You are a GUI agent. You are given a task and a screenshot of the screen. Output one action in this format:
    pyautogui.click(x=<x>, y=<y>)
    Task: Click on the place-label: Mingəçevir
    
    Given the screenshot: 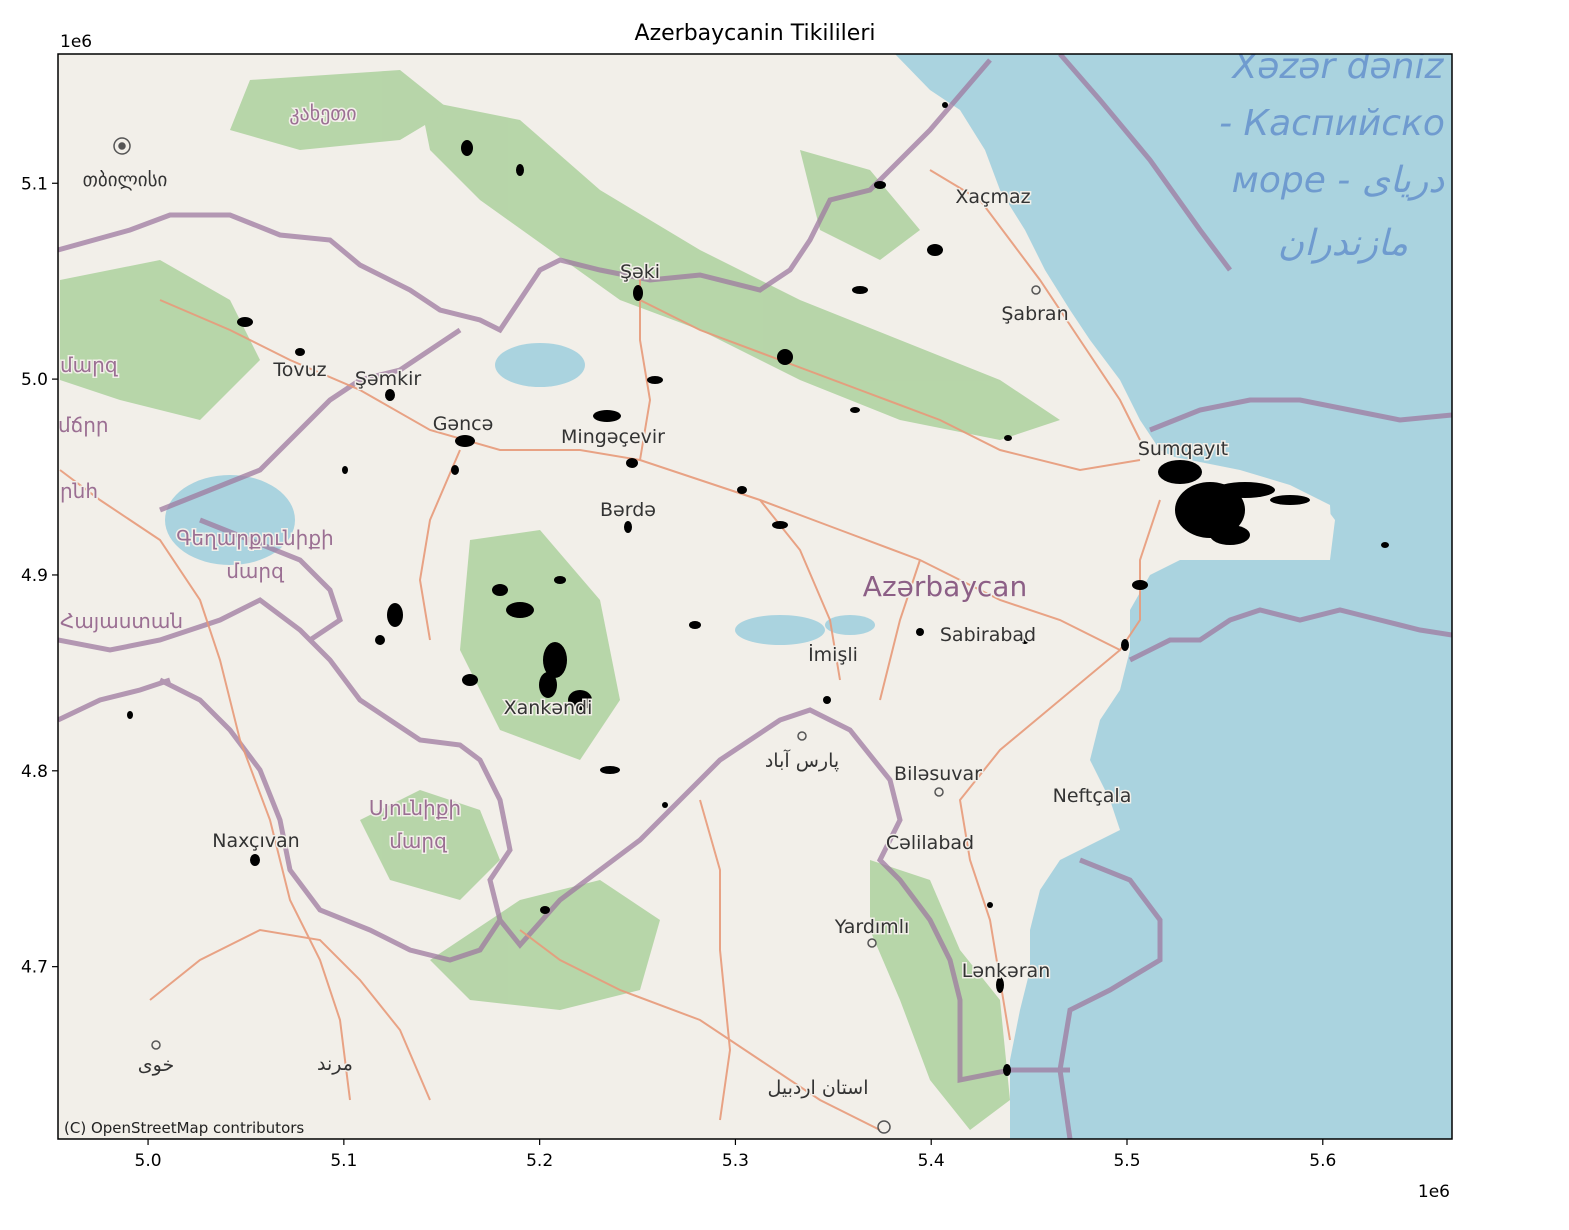 What is the action you would take?
    pyautogui.click(x=613, y=437)
    